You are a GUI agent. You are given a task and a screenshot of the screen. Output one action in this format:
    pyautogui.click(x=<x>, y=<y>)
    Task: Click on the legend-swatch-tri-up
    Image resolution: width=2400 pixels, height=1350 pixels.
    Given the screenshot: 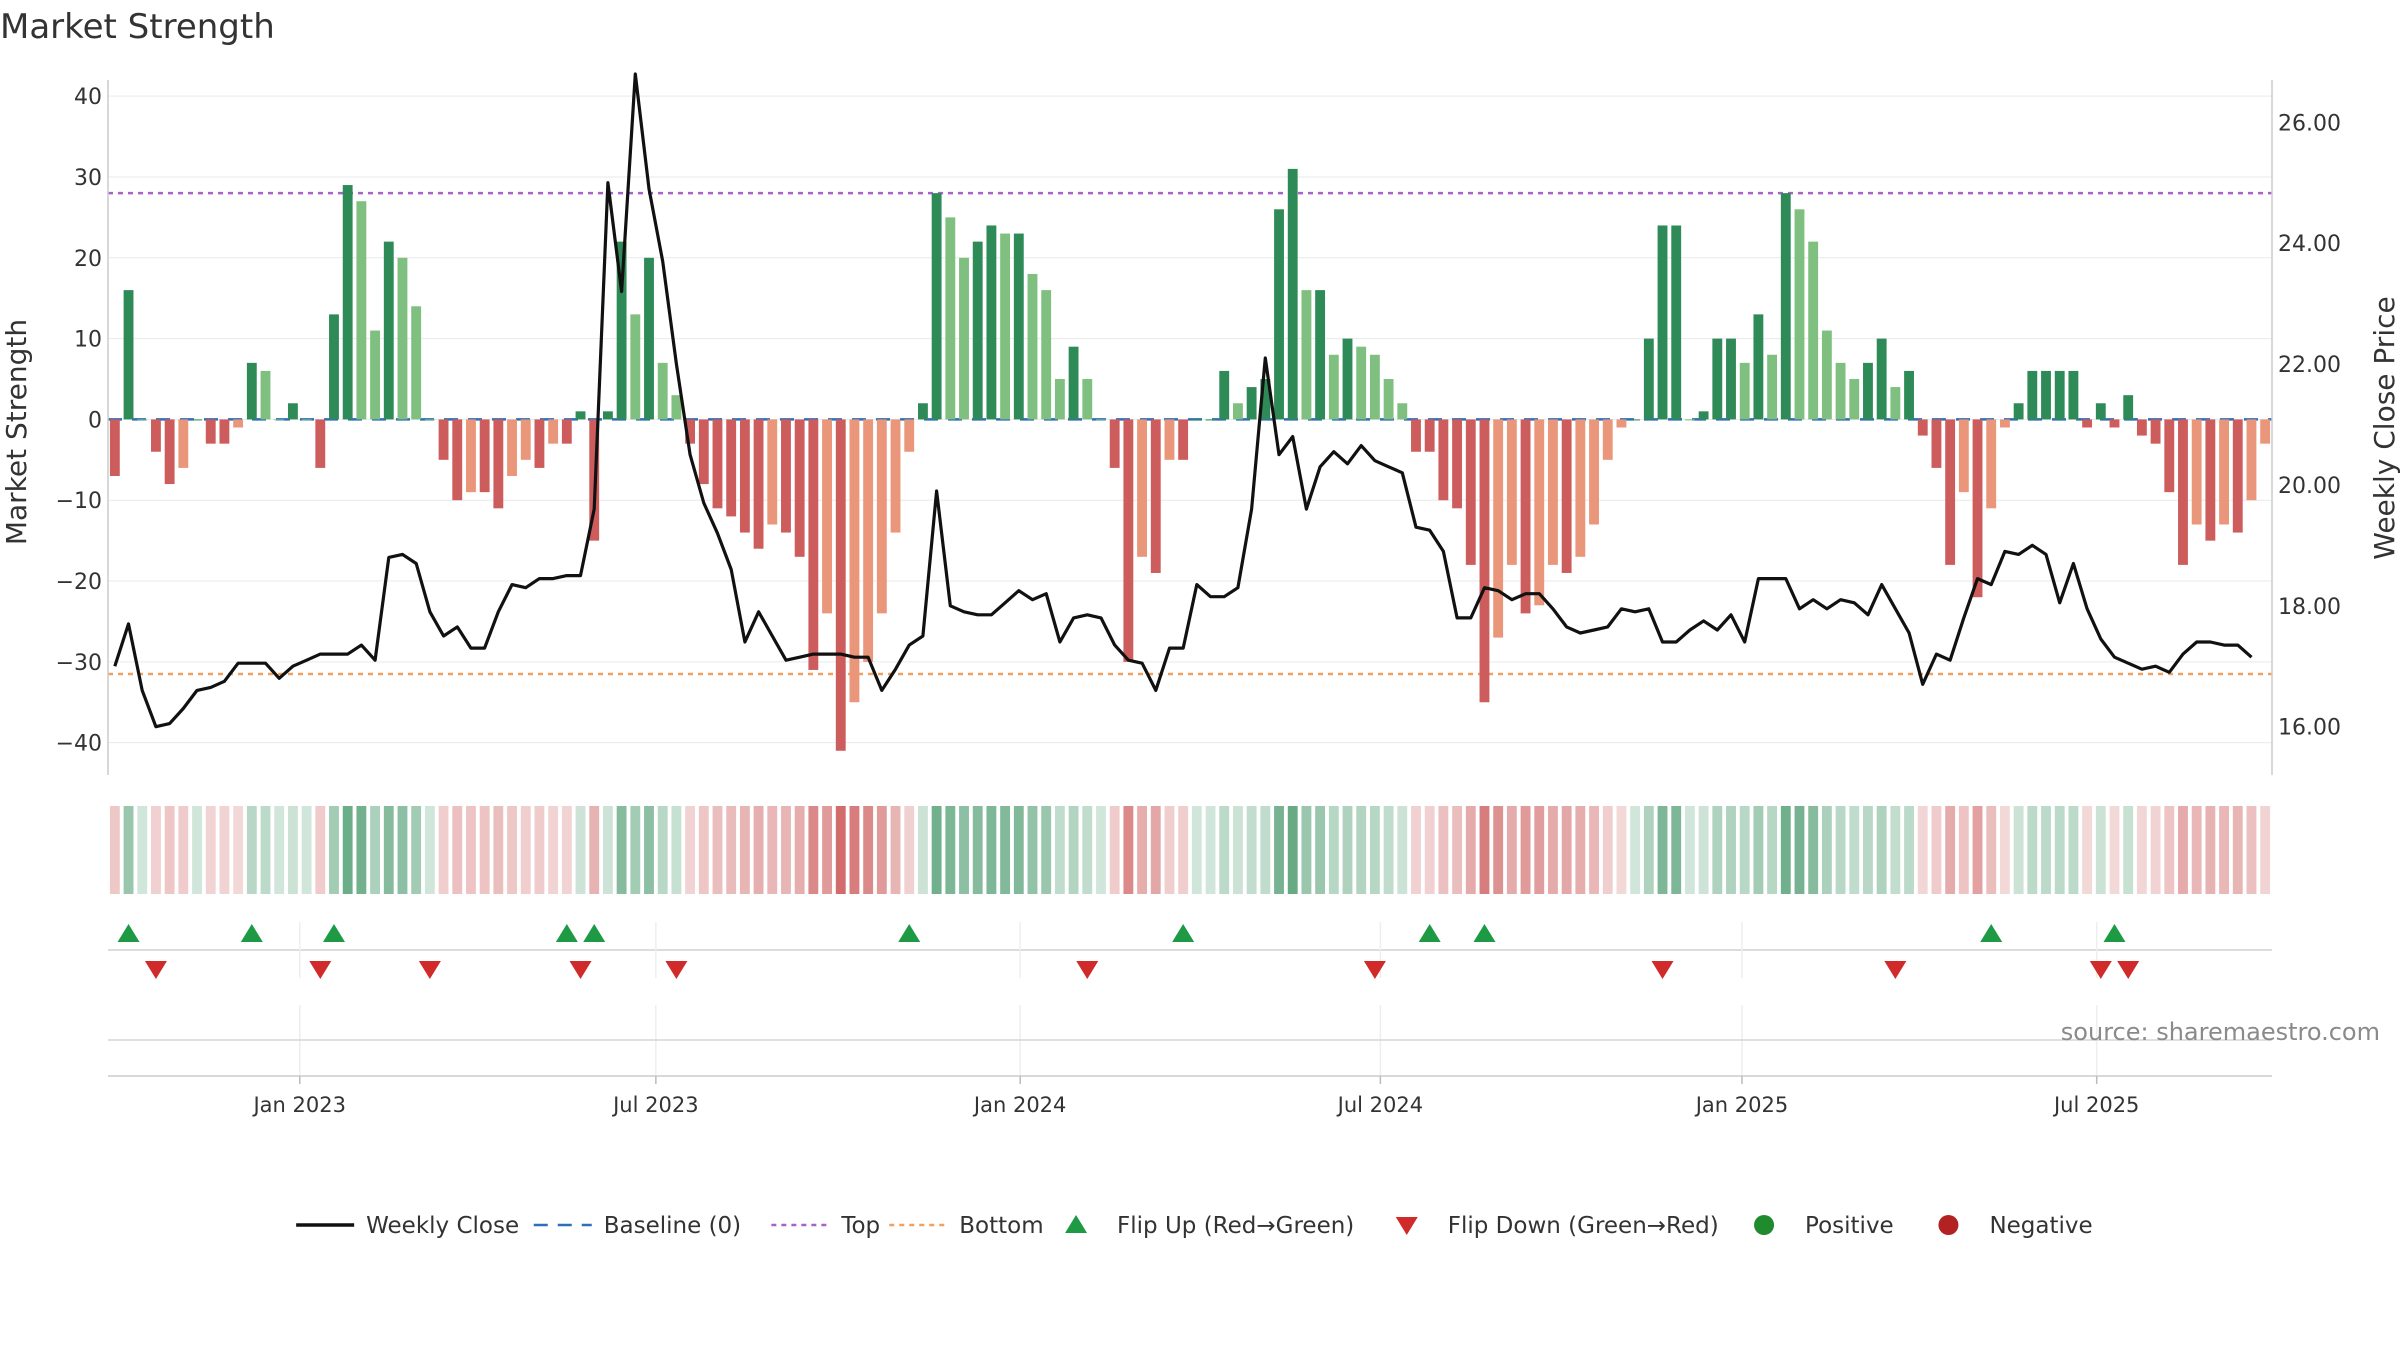 What is the action you would take?
    pyautogui.click(x=1076, y=1224)
    